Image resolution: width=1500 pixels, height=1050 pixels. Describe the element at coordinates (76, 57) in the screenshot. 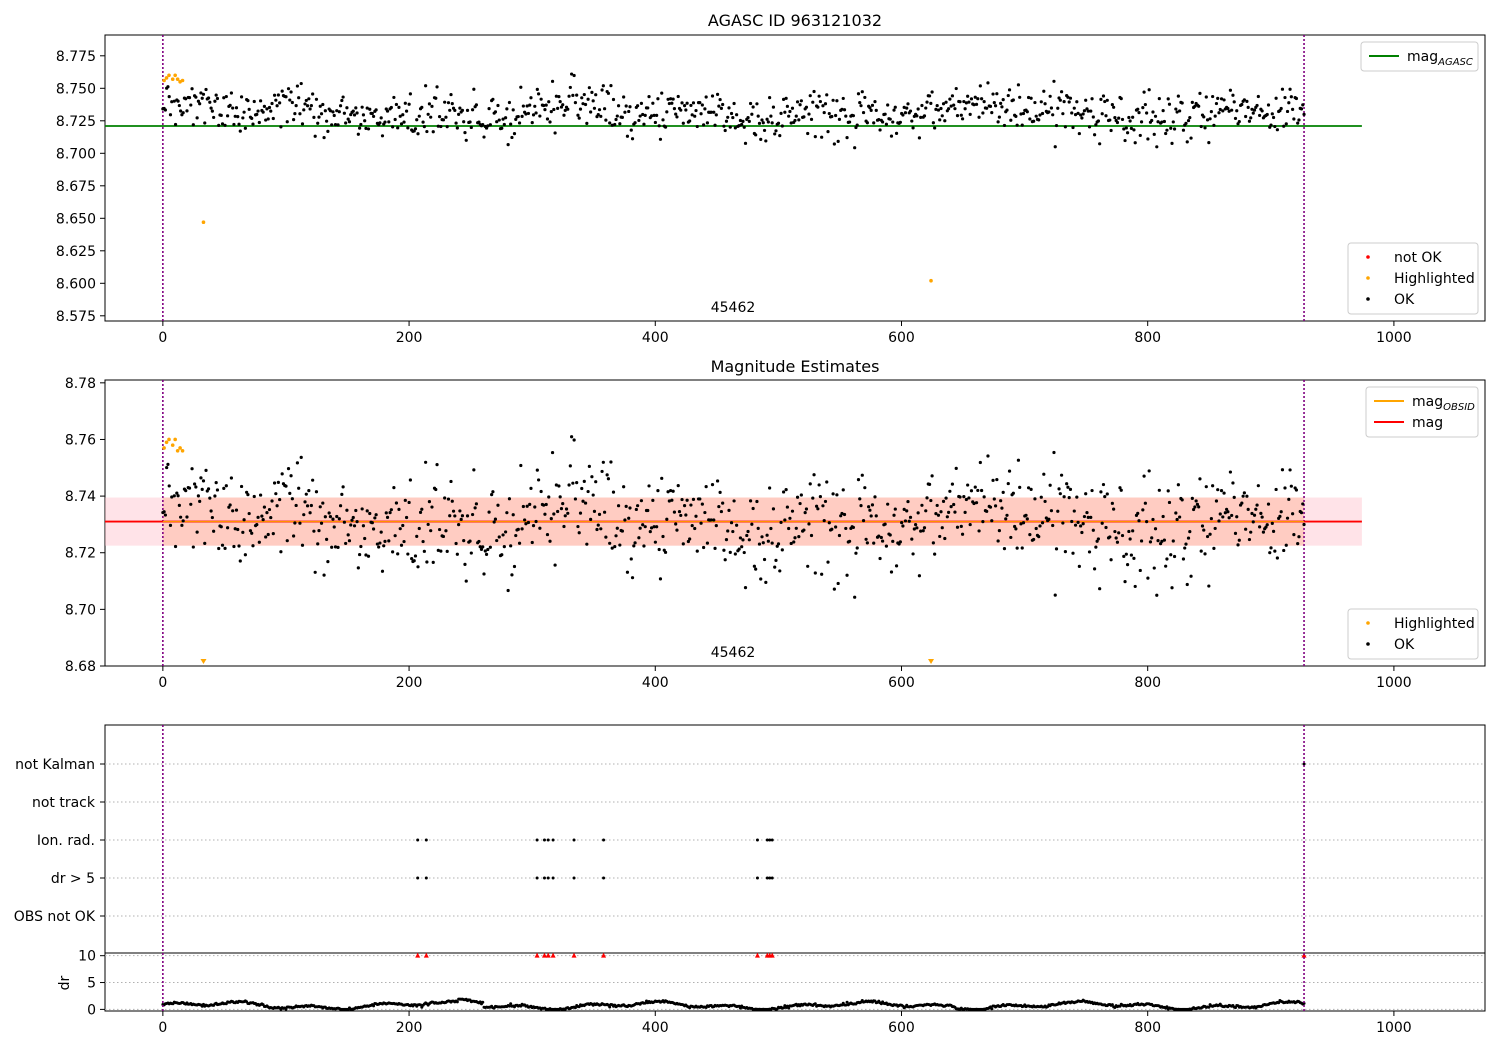

I see `y-tick-label: 8.775` at that location.